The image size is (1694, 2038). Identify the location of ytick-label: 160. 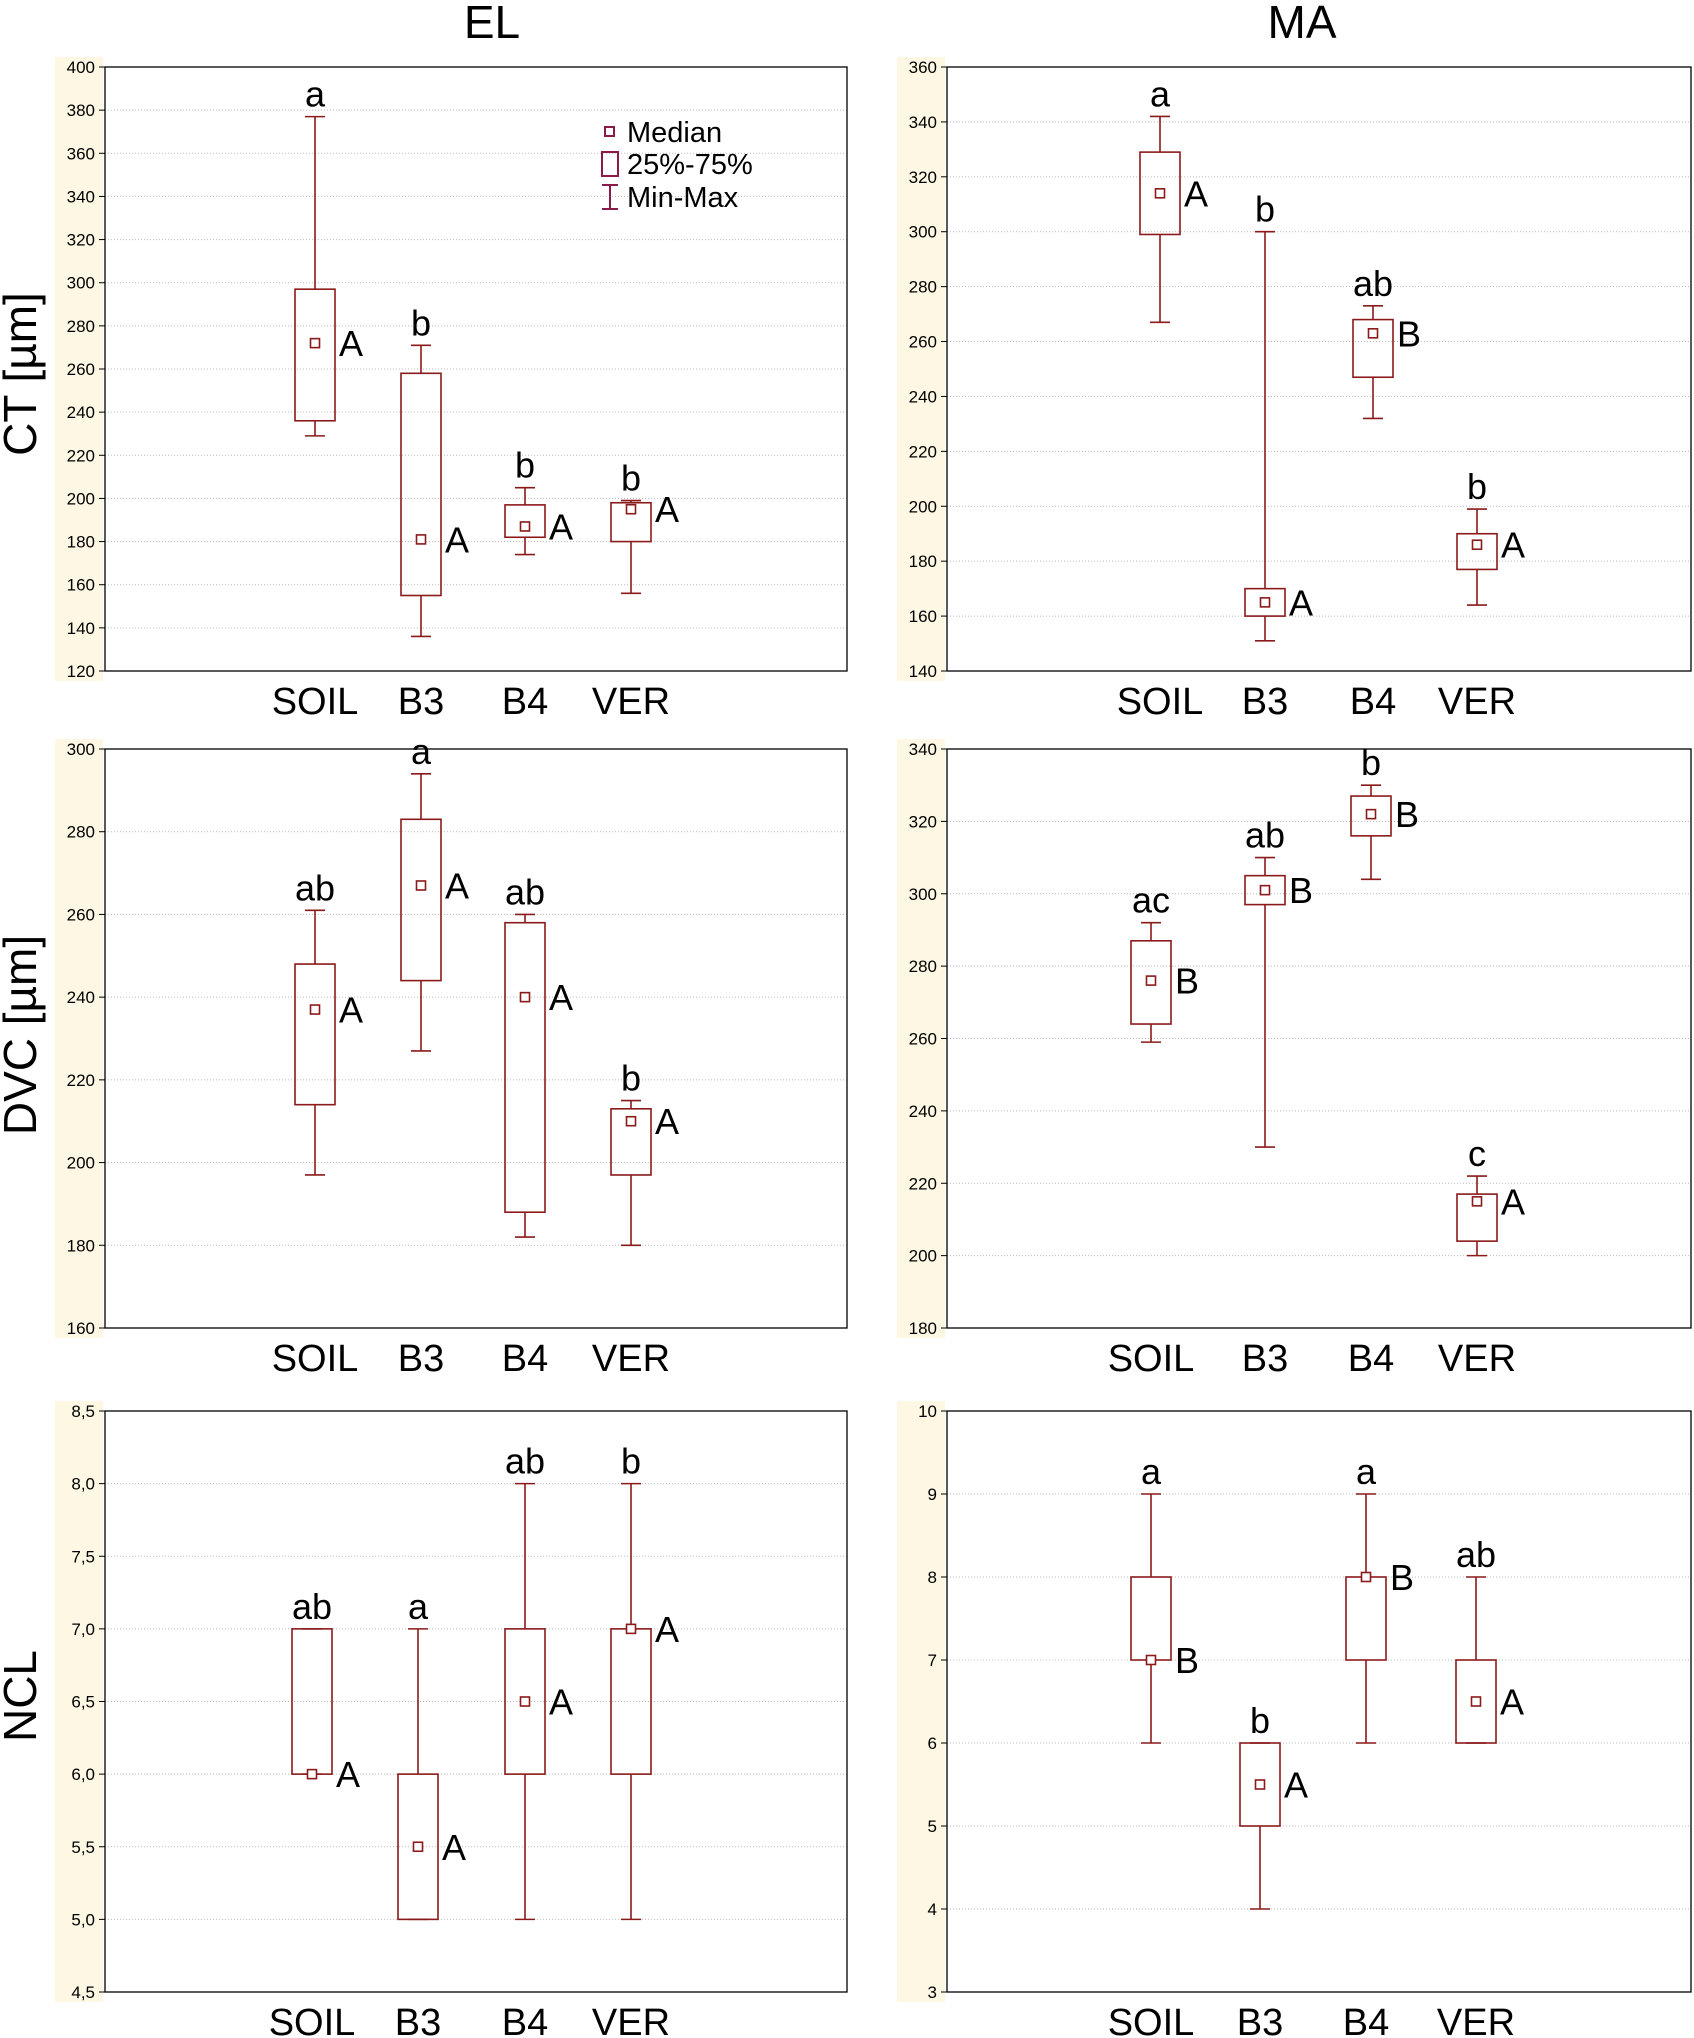
(81, 1328).